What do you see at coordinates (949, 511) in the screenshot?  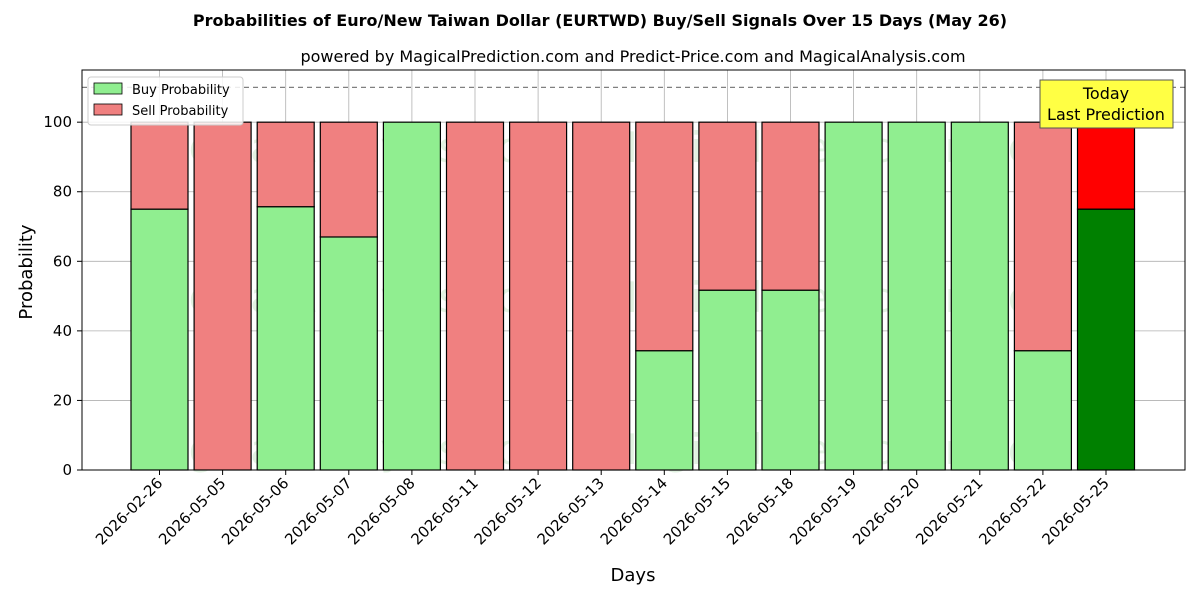 I see `x-tick-label: 2026-05-21` at bounding box center [949, 511].